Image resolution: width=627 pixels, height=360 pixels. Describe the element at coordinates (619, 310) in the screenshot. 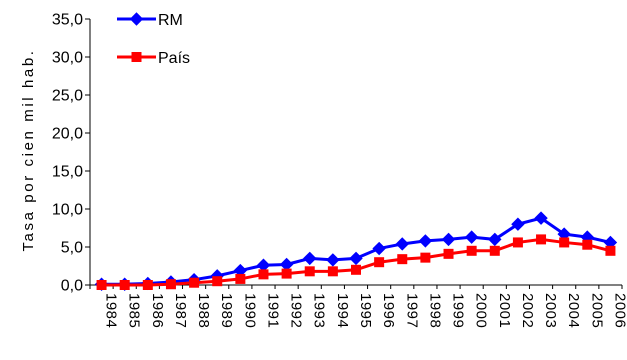

I see `x-tick-label: 2006` at that location.